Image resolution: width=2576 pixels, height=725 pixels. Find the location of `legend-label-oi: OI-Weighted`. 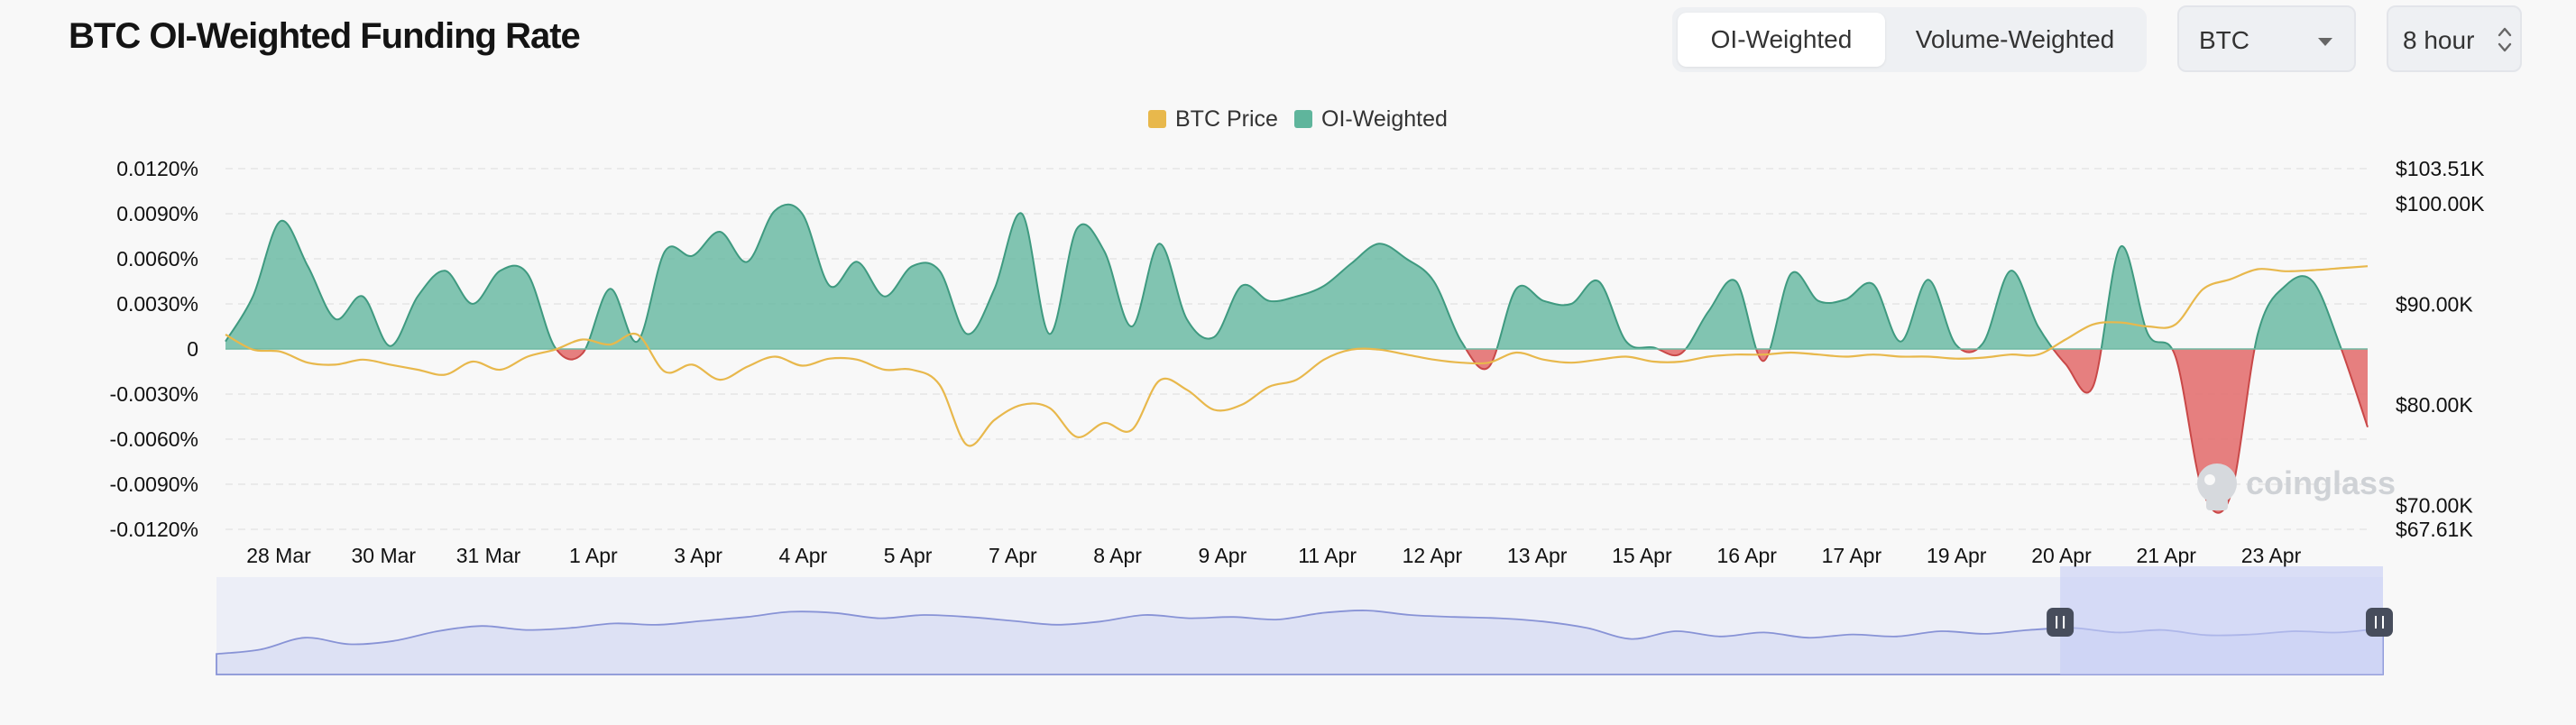

legend-label-oi: OI-Weighted is located at coordinates (1385, 119).